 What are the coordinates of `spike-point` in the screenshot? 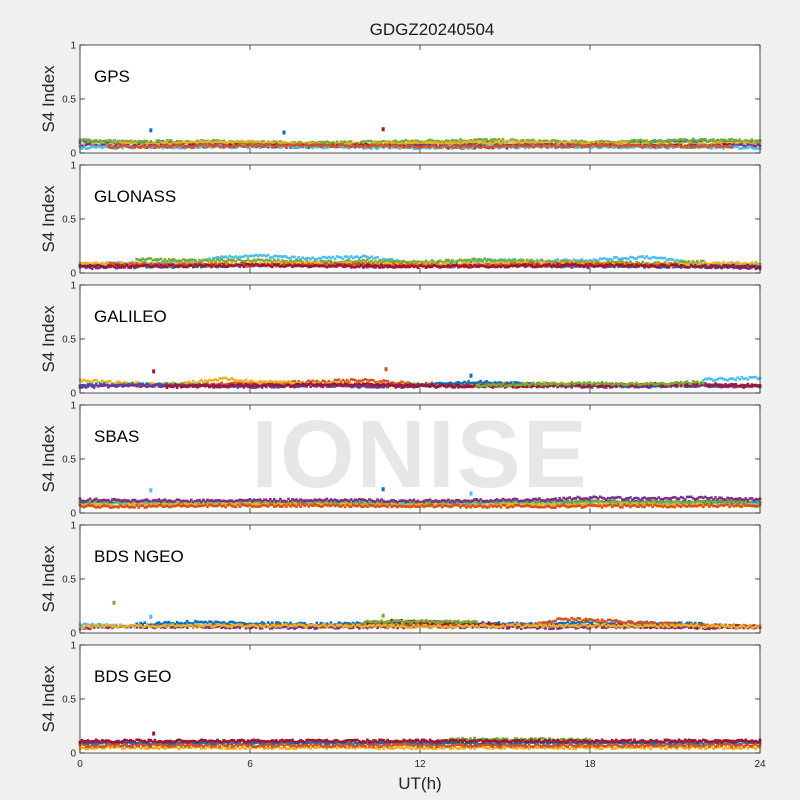 It's located at (383, 129).